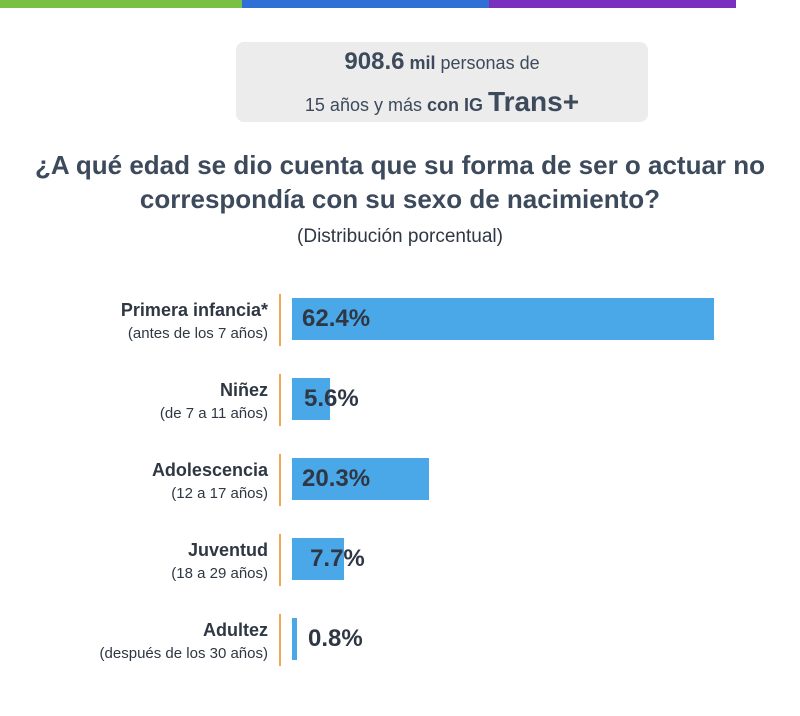  What do you see at coordinates (490, 63) in the screenshot?
I see `summary-text-1: personas de` at bounding box center [490, 63].